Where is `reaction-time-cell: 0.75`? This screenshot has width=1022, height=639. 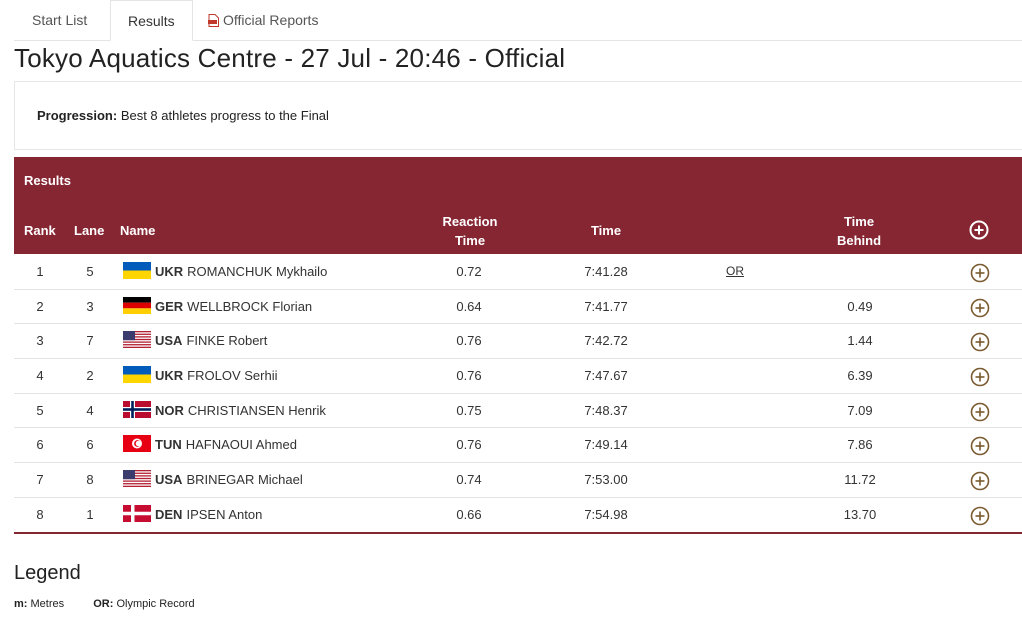
reaction-time-cell: 0.75 is located at coordinates (469, 410).